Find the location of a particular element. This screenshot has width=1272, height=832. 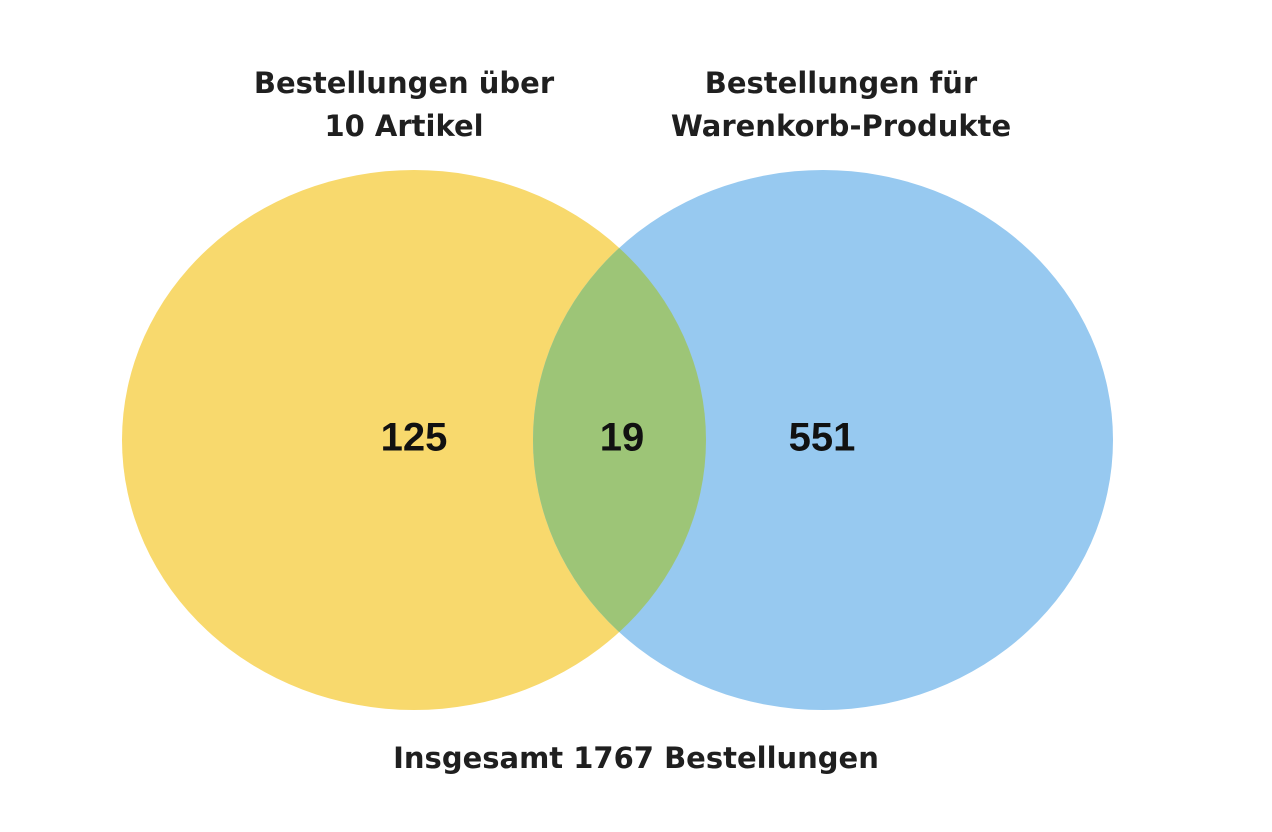

set-label: 10 Artikel is located at coordinates (403, 126).